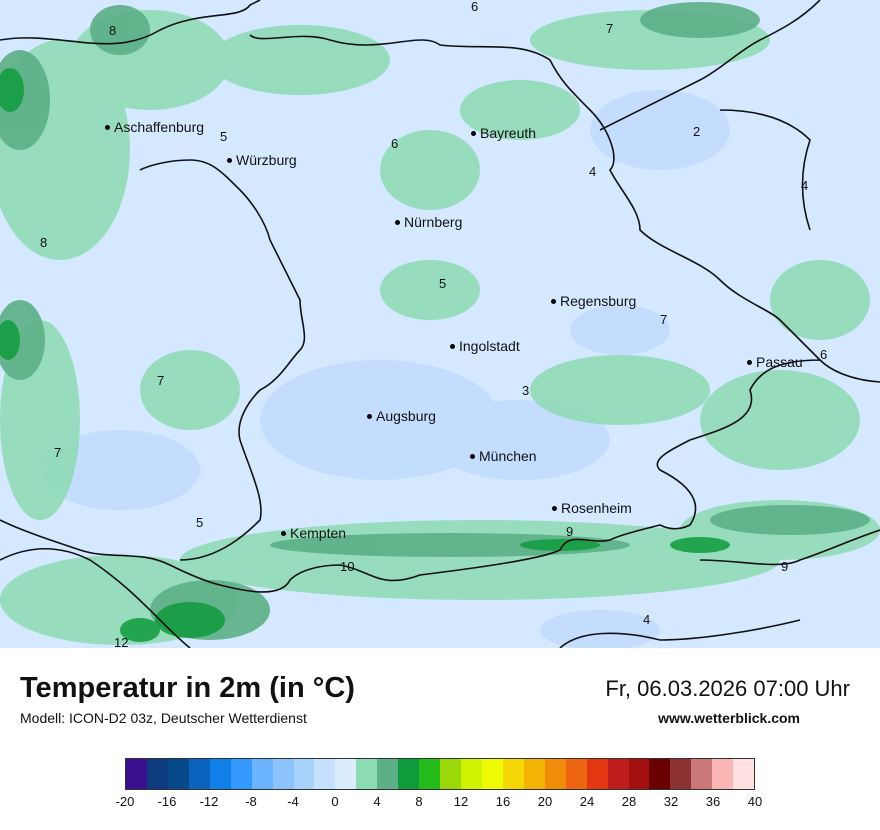 This screenshot has height=830, width=880. I want to click on legend-tick-label: -20, so click(125, 801).